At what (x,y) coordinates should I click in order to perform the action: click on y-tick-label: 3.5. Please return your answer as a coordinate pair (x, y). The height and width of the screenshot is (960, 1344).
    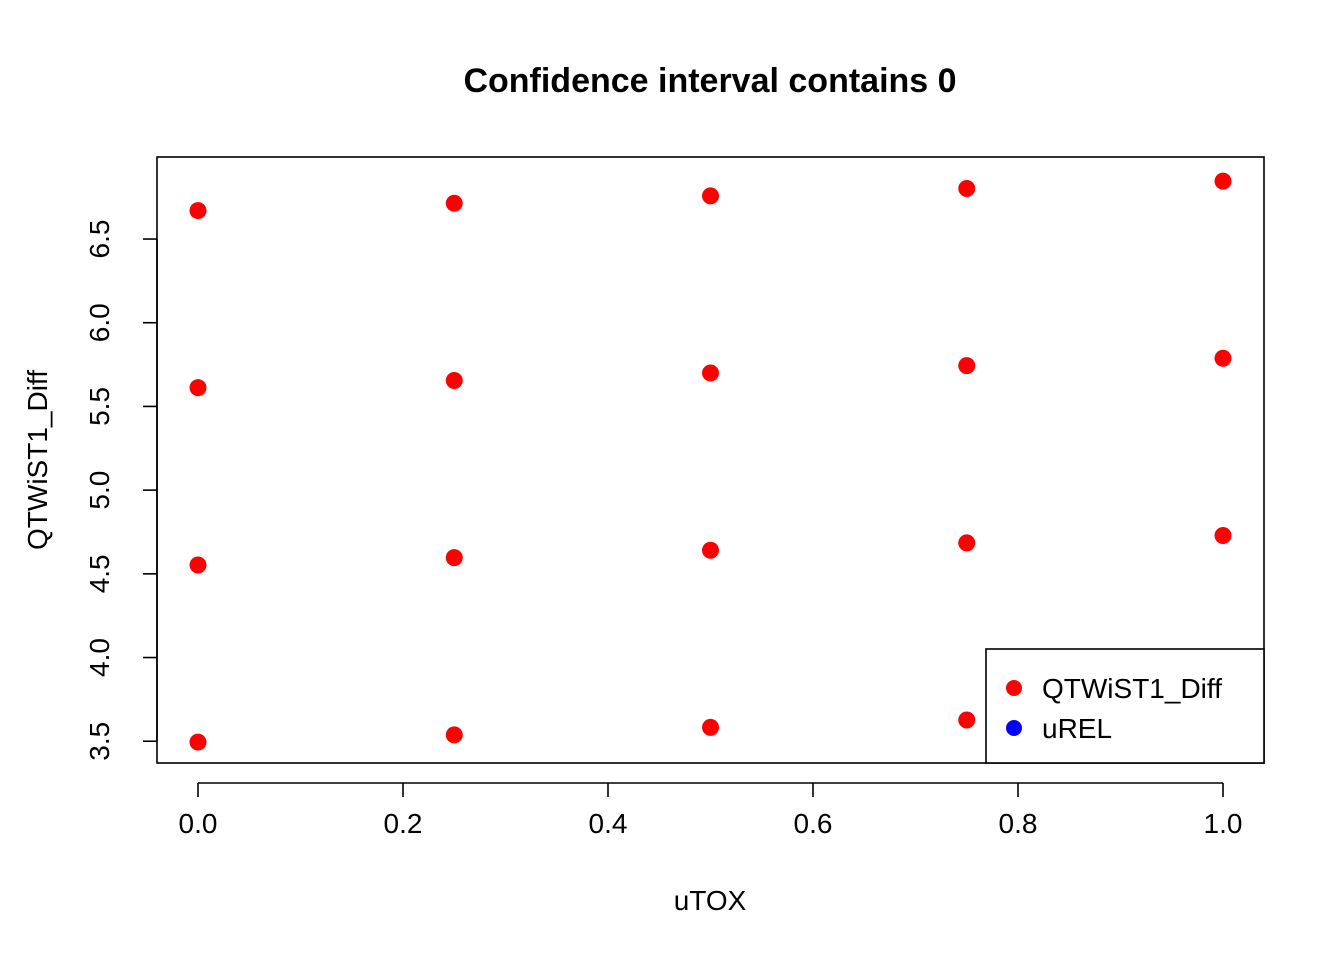
    Looking at the image, I should click on (99, 741).